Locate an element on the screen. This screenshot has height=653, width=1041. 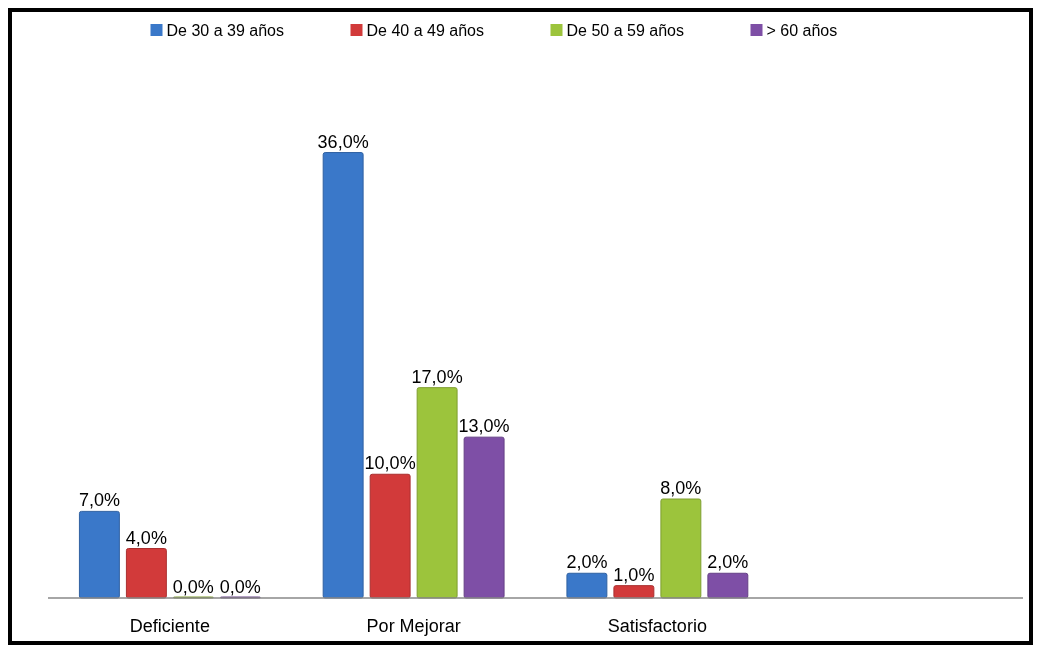
data-label: 36,0% is located at coordinates (343, 141).